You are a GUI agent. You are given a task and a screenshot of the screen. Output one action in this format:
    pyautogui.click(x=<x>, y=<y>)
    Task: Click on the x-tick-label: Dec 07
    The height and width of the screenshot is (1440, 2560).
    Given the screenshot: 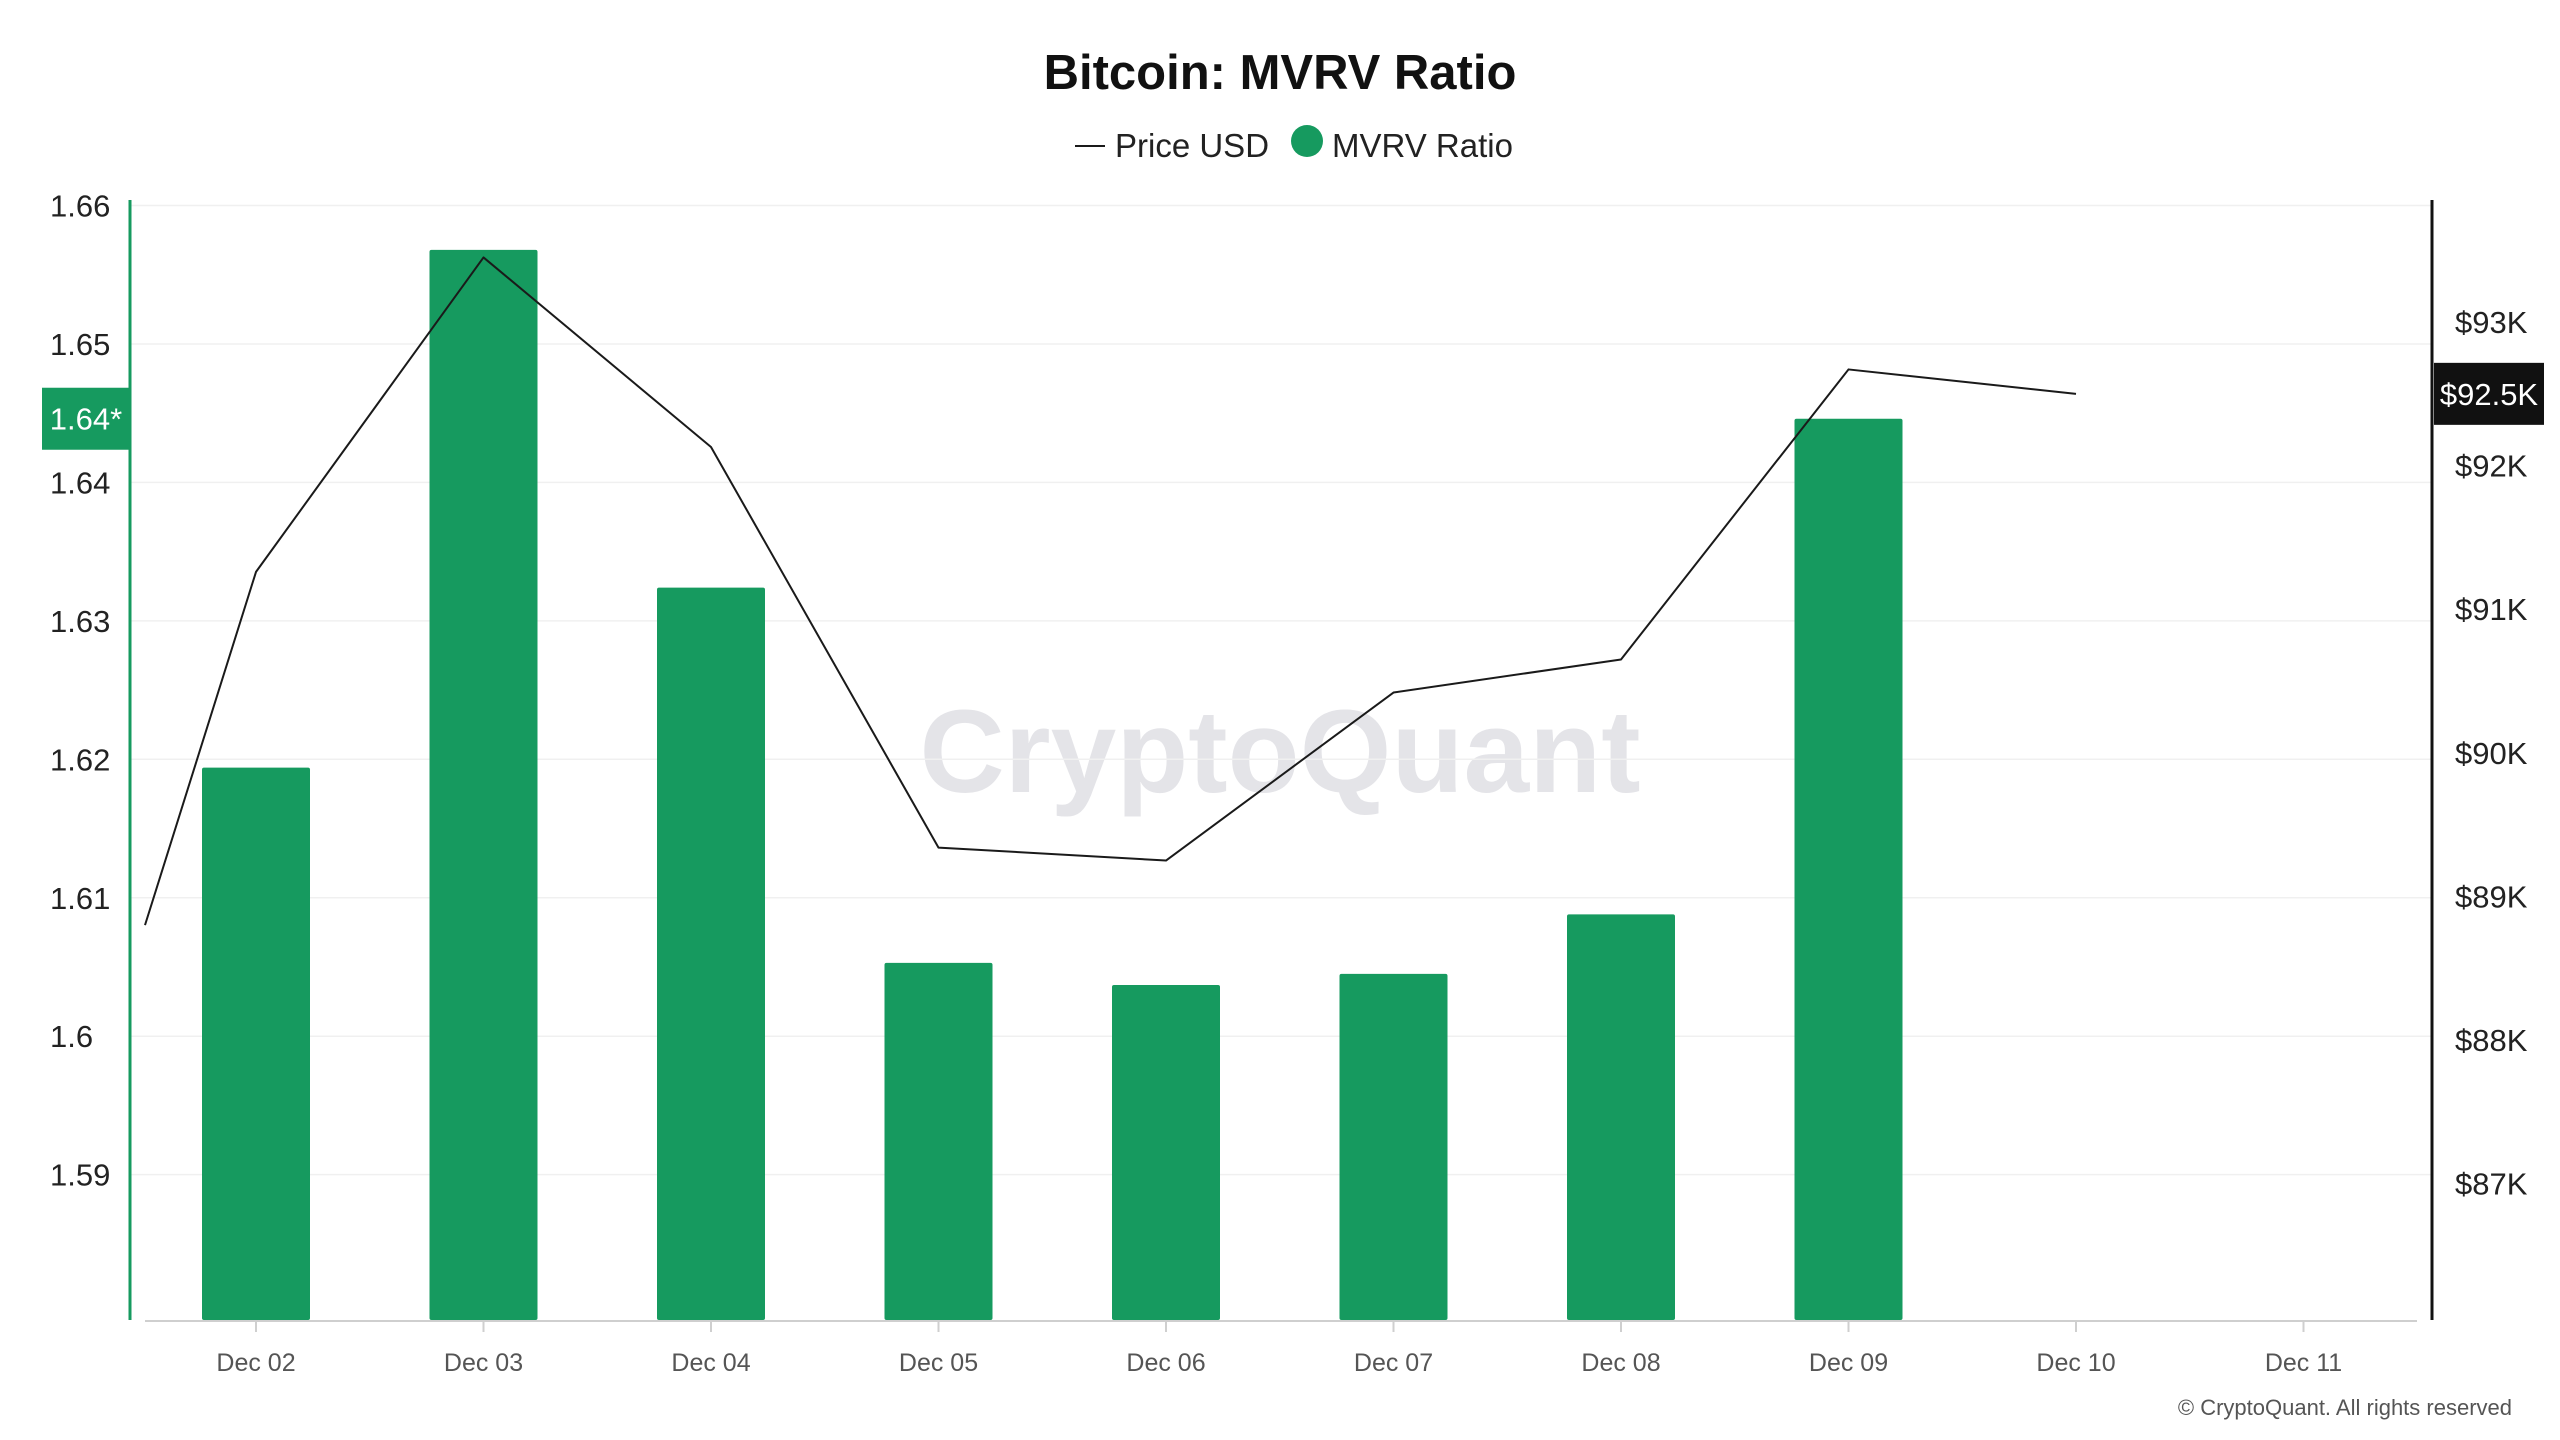 What is the action you would take?
    pyautogui.click(x=1393, y=1363)
    